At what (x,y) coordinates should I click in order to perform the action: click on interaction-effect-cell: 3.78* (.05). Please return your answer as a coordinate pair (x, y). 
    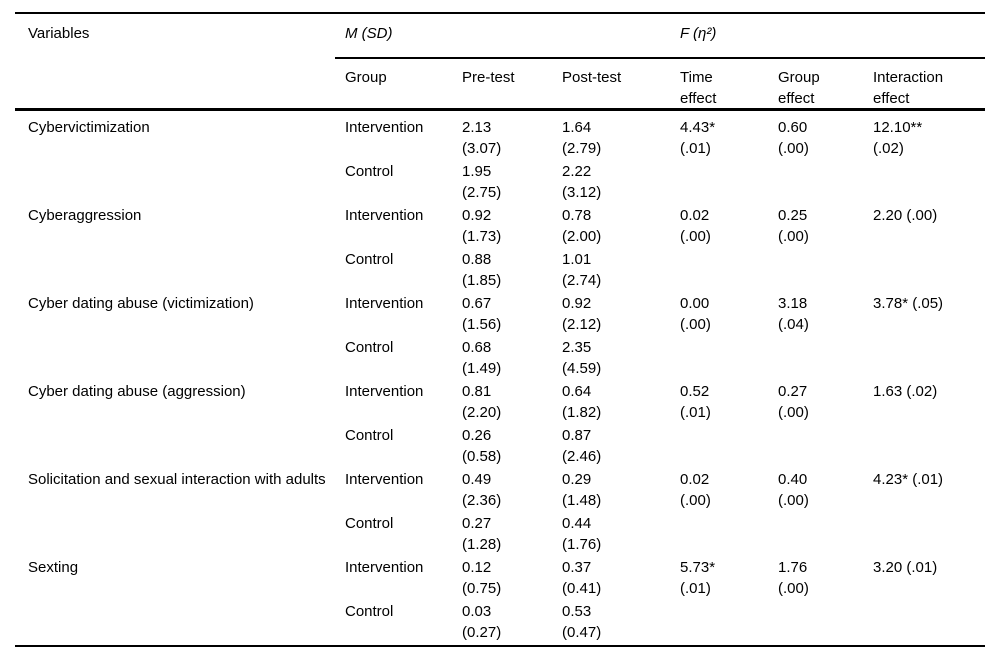
    Looking at the image, I should click on (908, 303).